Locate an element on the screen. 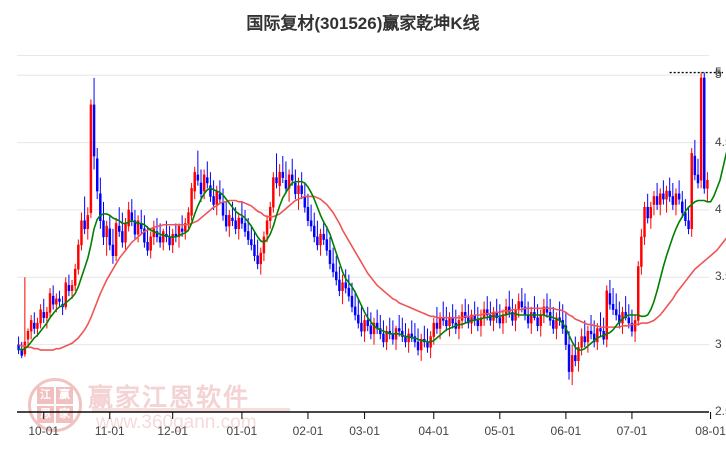 This screenshot has width=726, height=450. y-axis-tick-label: 4 is located at coordinates (718, 208).